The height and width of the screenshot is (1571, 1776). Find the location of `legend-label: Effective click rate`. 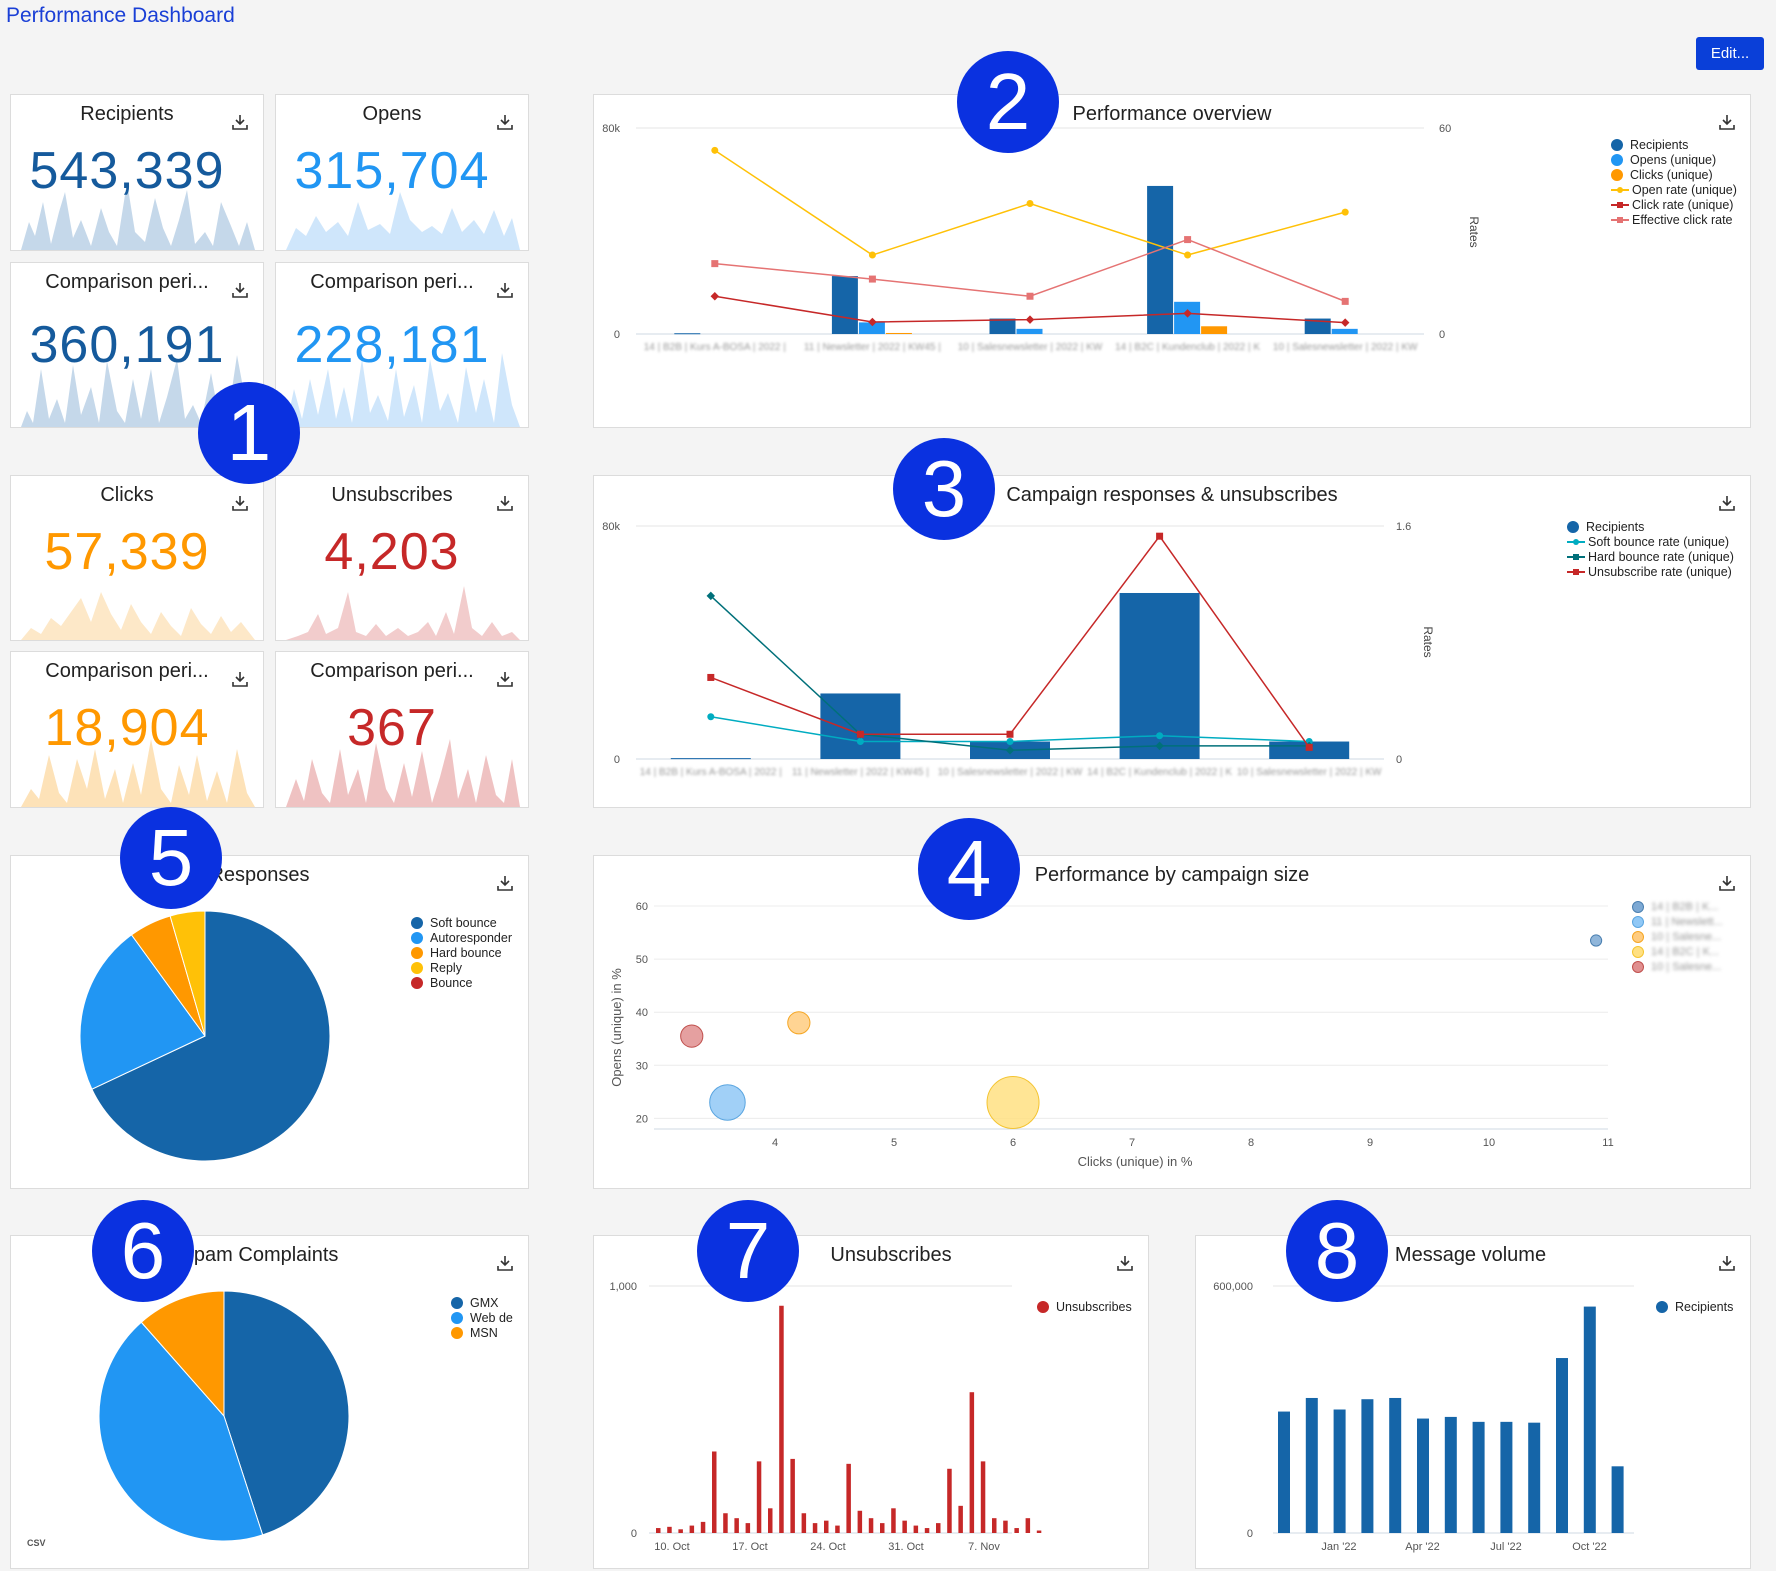

legend-label: Effective click rate is located at coordinates (1682, 219).